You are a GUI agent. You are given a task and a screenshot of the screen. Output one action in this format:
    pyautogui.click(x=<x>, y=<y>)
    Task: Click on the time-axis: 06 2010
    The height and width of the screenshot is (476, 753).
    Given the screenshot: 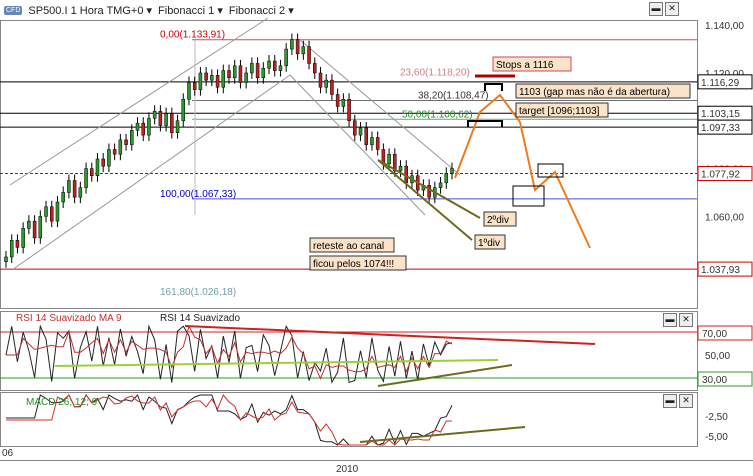 What is the action you would take?
    pyautogui.click(x=180, y=461)
    